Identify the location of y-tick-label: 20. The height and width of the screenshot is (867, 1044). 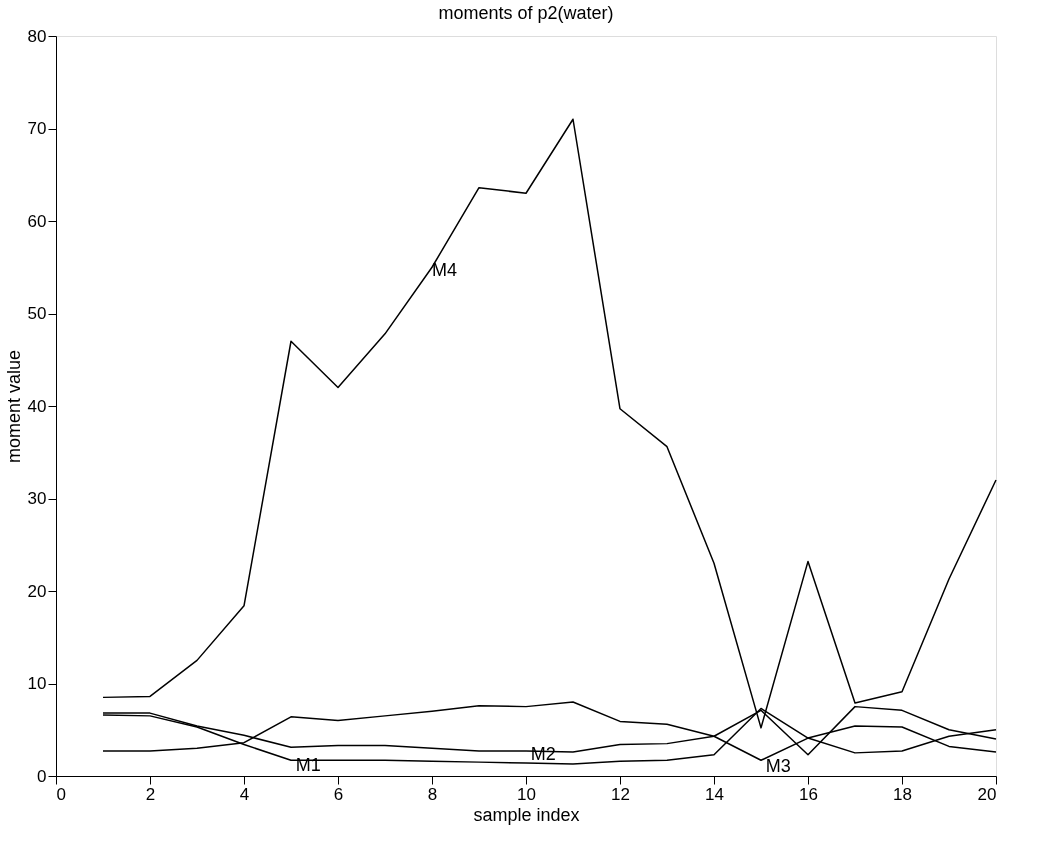
(37, 591).